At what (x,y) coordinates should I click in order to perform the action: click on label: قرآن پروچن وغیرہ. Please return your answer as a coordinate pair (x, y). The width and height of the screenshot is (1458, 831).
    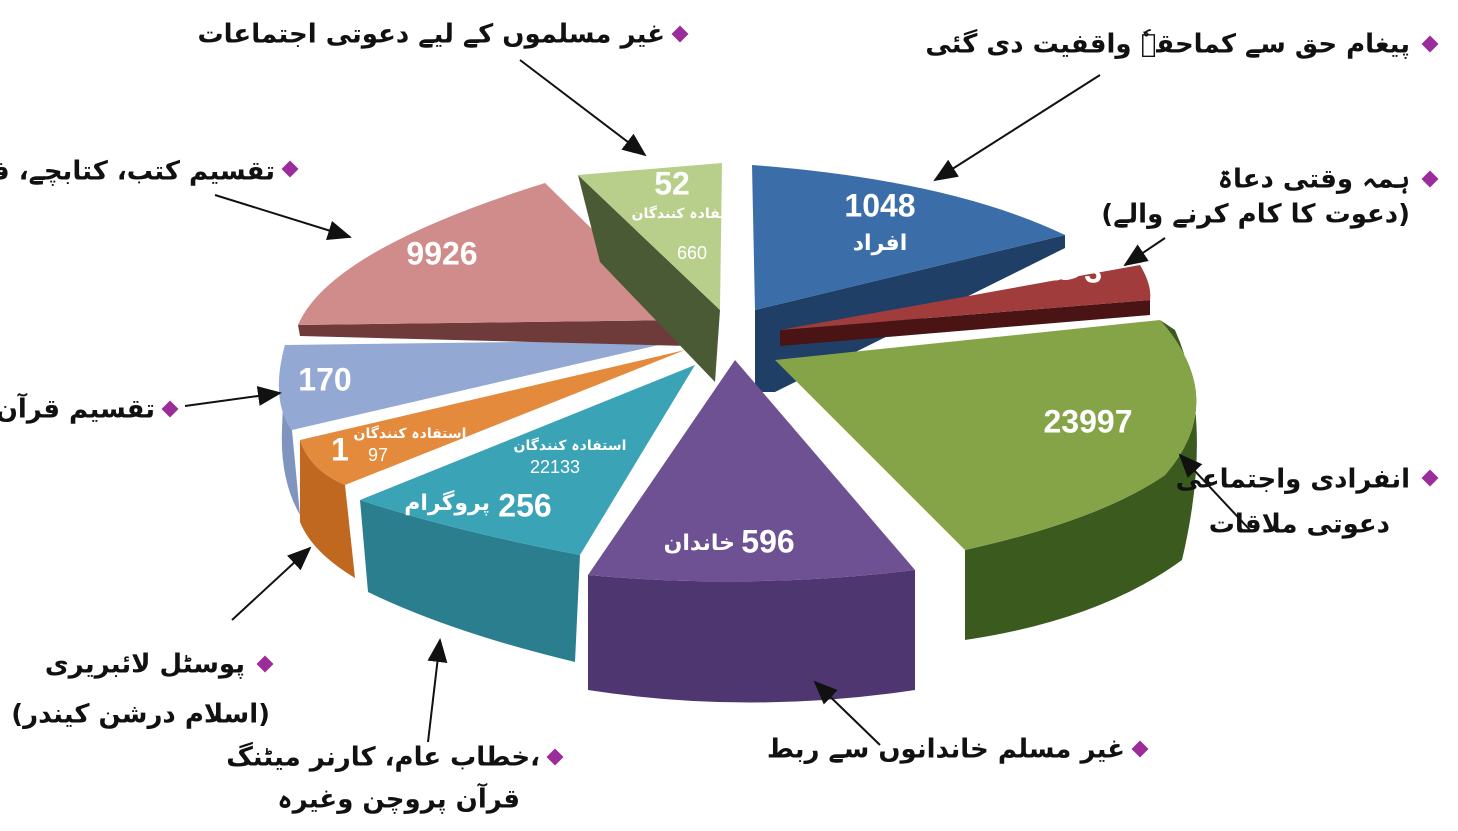
    Looking at the image, I should click on (398, 799).